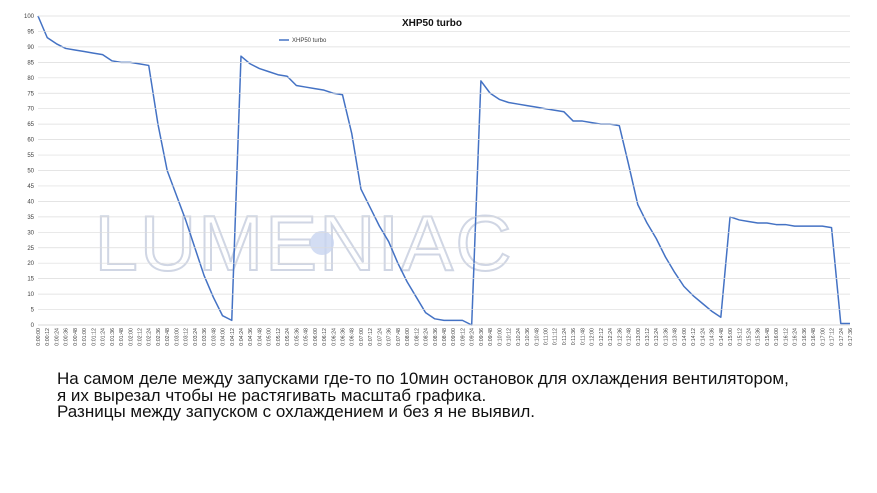 This screenshot has height=493, width=877. Describe the element at coordinates (491, 337) in the screenshot. I see `x-tick-label: 0:09:48` at that location.